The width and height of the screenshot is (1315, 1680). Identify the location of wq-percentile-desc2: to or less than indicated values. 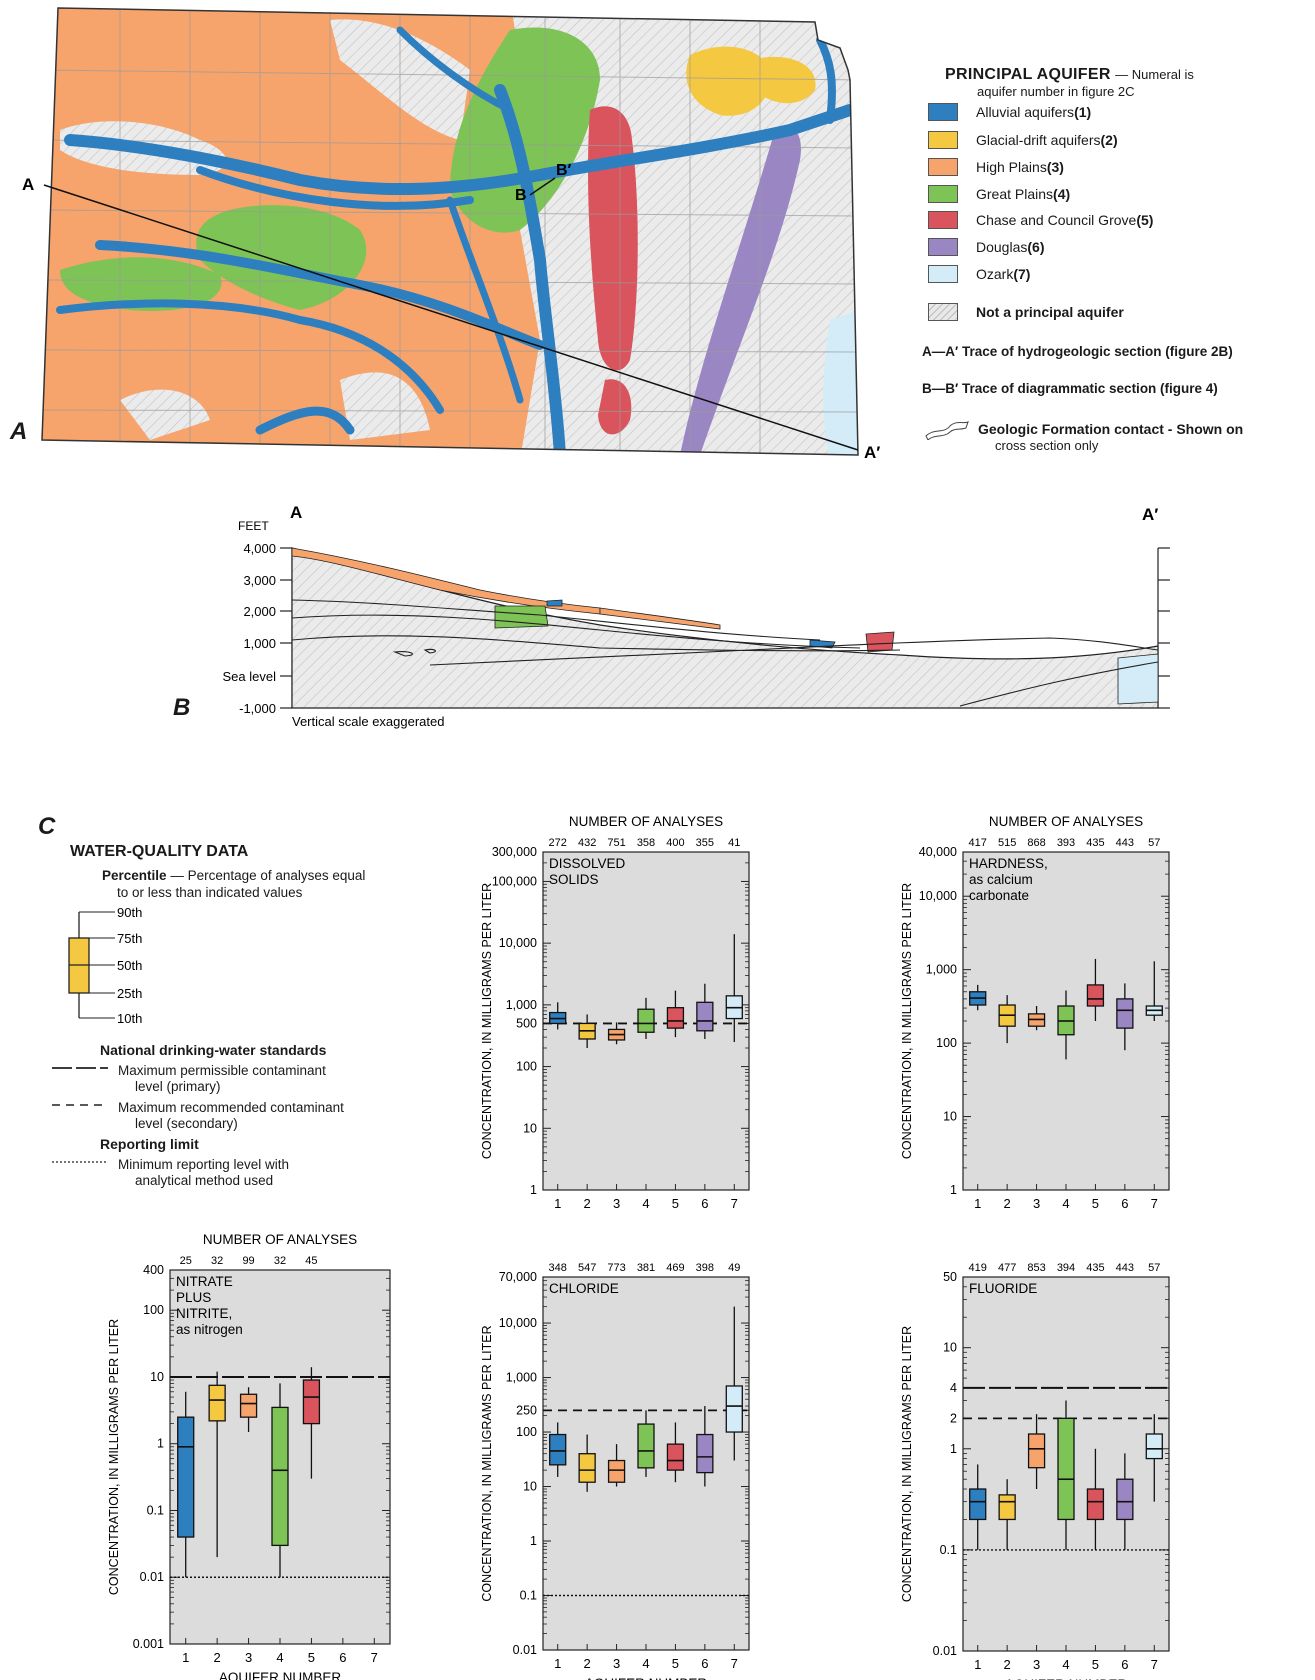
(210, 892).